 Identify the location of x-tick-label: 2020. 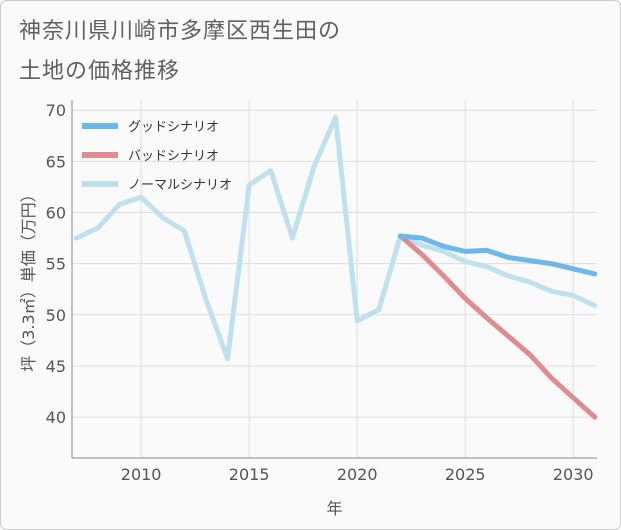
(357, 474).